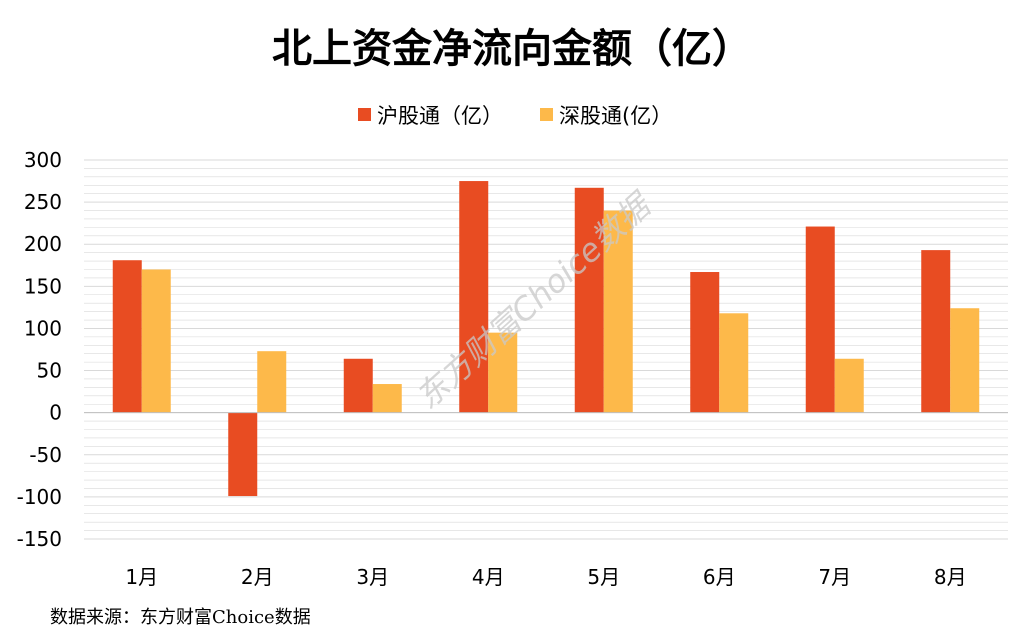 Image resolution: width=1024 pixels, height=638 pixels. Describe the element at coordinates (603, 577) in the screenshot. I see `x-tick-label: 5月` at that location.